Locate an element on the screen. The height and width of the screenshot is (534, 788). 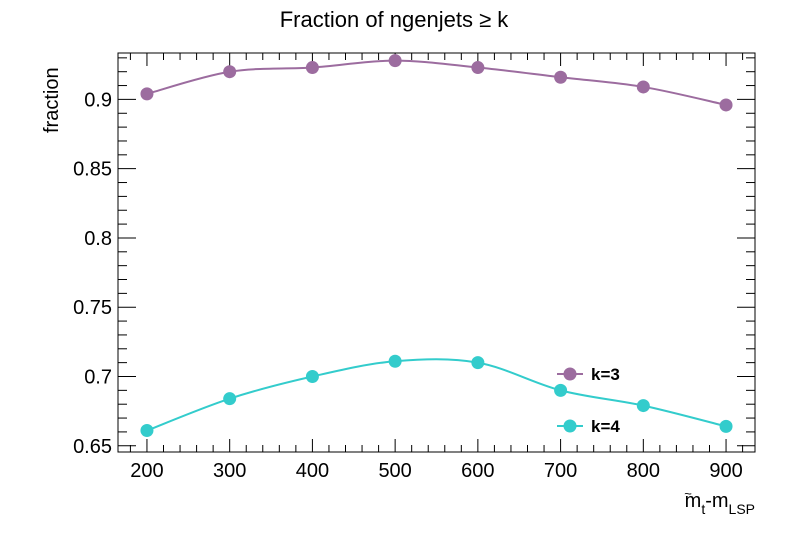
y-tick-label: 0.9 is located at coordinates (98, 100).